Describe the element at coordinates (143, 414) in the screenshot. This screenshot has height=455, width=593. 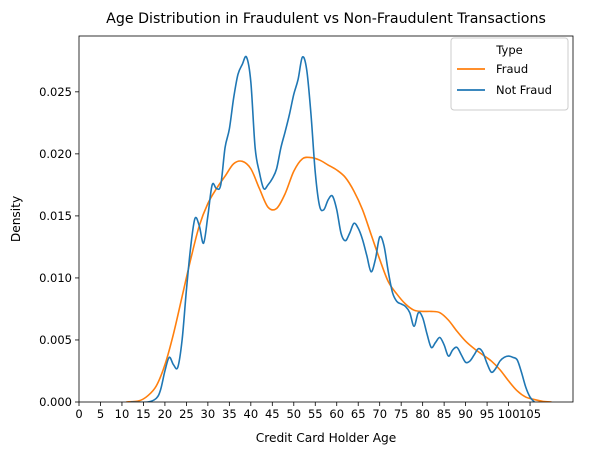
I see `x-tick-label: 15` at that location.